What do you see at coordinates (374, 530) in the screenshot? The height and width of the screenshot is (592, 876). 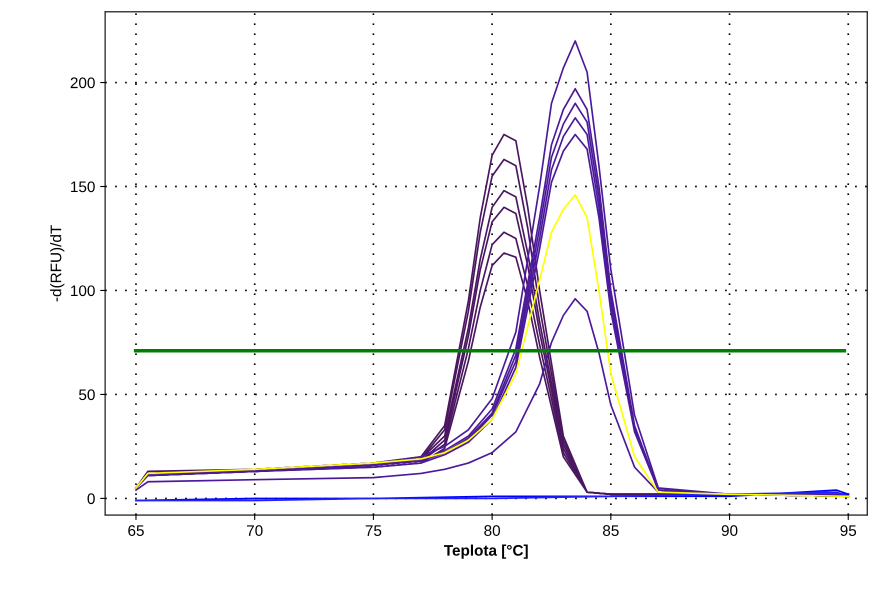 I see `x-tick-label: 75` at bounding box center [374, 530].